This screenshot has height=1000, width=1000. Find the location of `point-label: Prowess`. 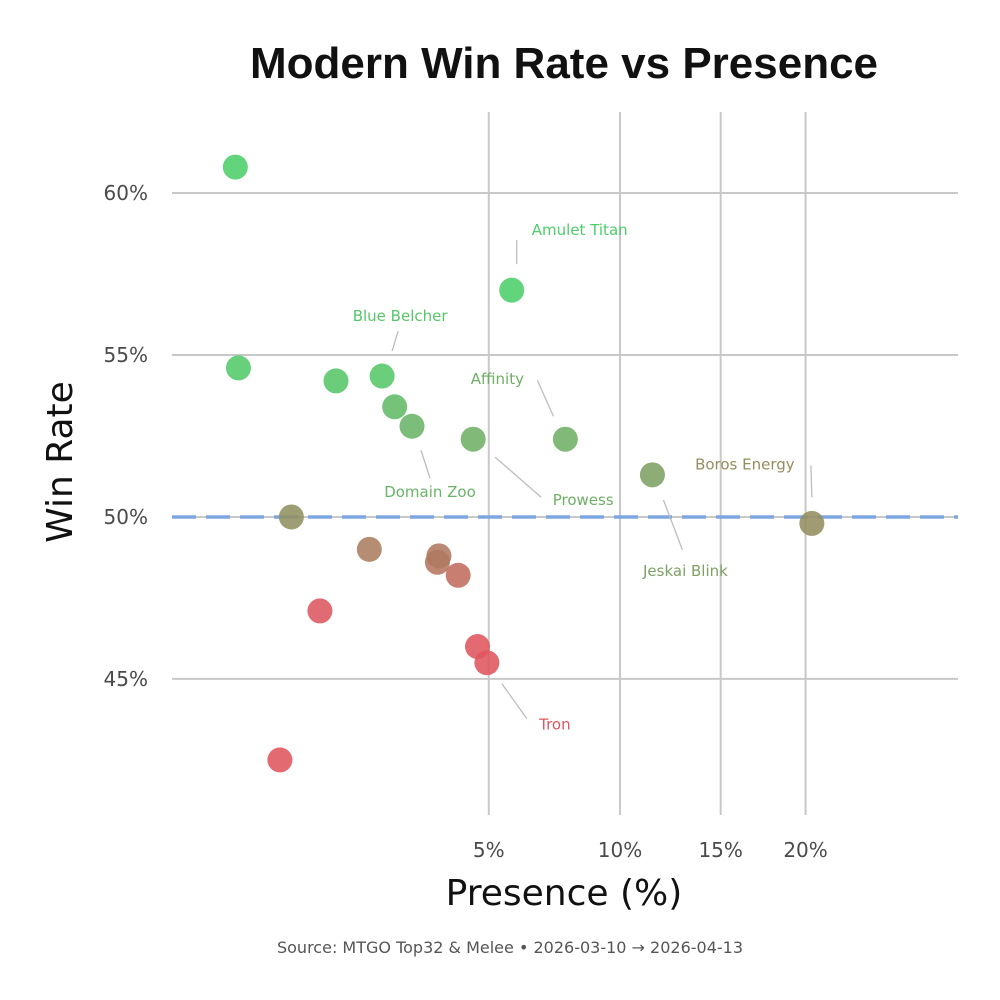

point-label: Prowess is located at coordinates (583, 500).